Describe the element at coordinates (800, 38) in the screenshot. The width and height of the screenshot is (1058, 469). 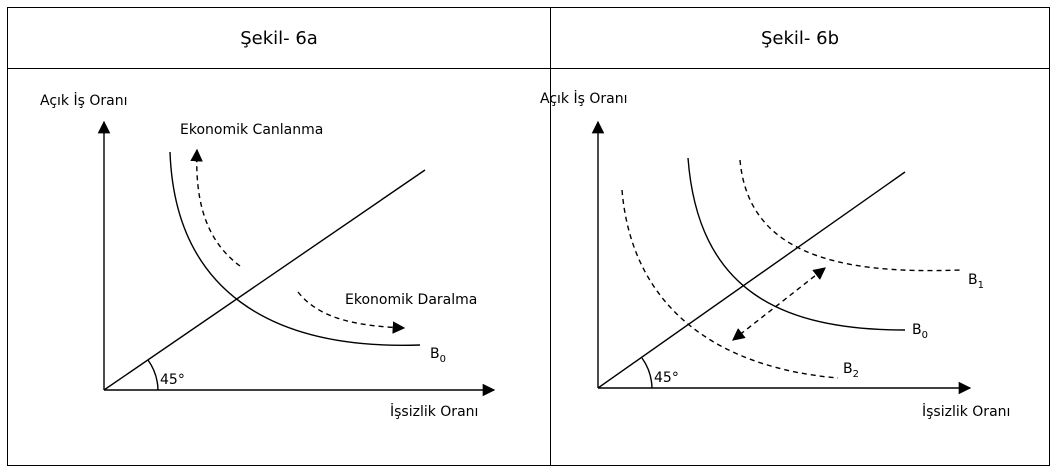
I see `panel-title: Şekil- 6b` at that location.